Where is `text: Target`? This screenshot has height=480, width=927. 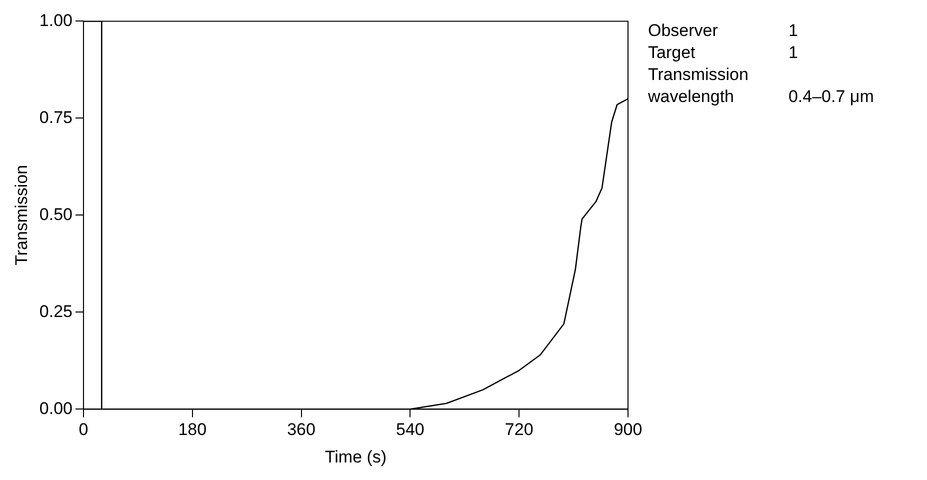 text: Target is located at coordinates (672, 53).